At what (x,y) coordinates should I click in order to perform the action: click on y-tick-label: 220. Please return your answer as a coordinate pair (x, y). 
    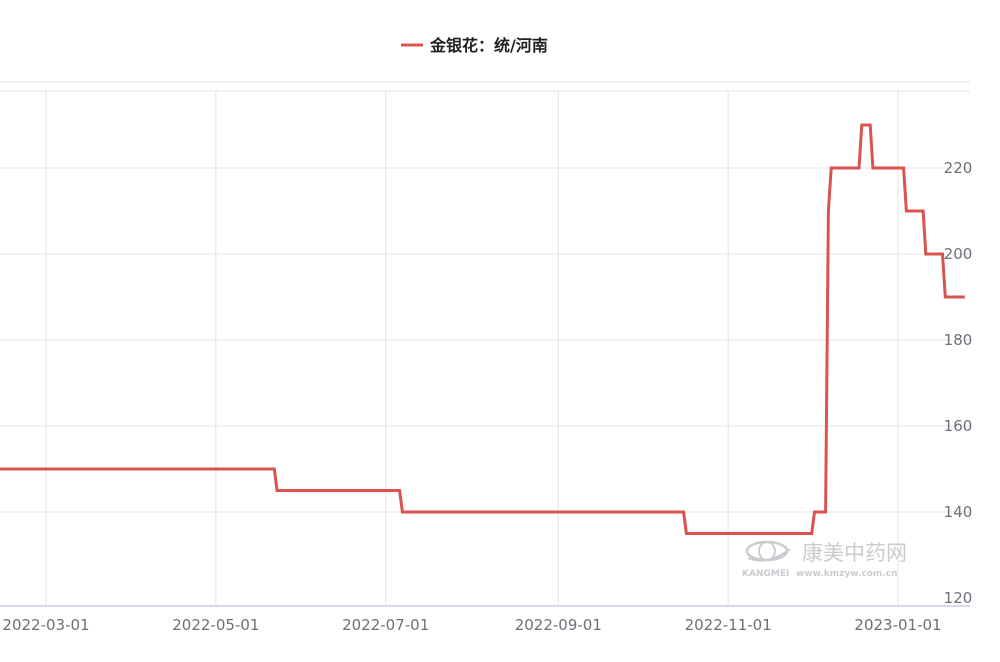
    Looking at the image, I should click on (958, 168).